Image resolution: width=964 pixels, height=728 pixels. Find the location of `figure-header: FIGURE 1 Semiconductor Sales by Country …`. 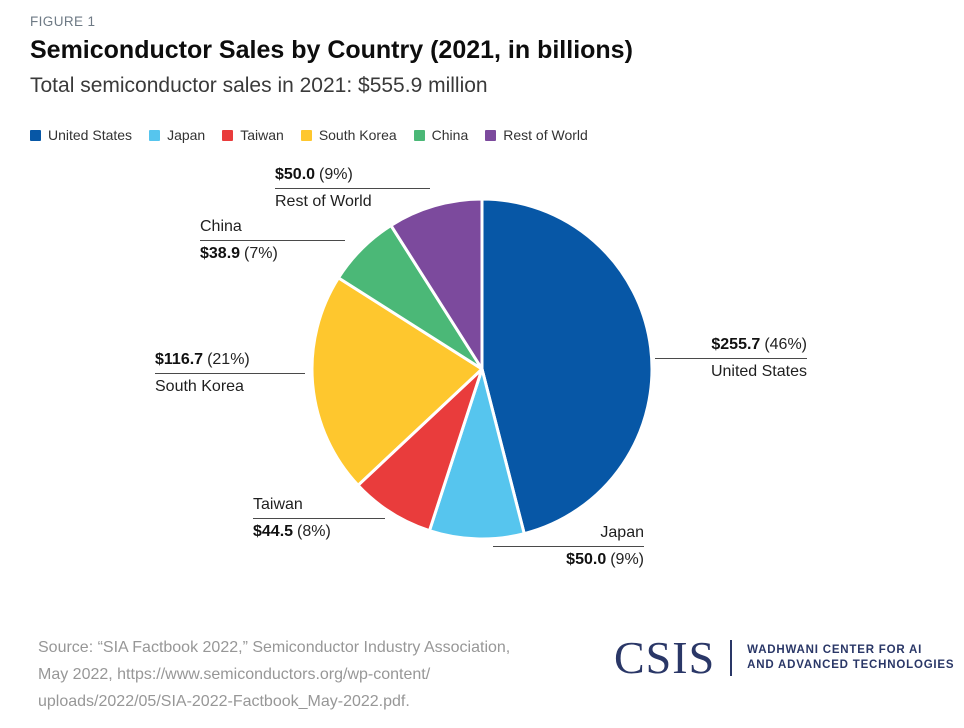

figure-header: FIGURE 1 Semiconductor Sales by Country … is located at coordinates (331, 56).